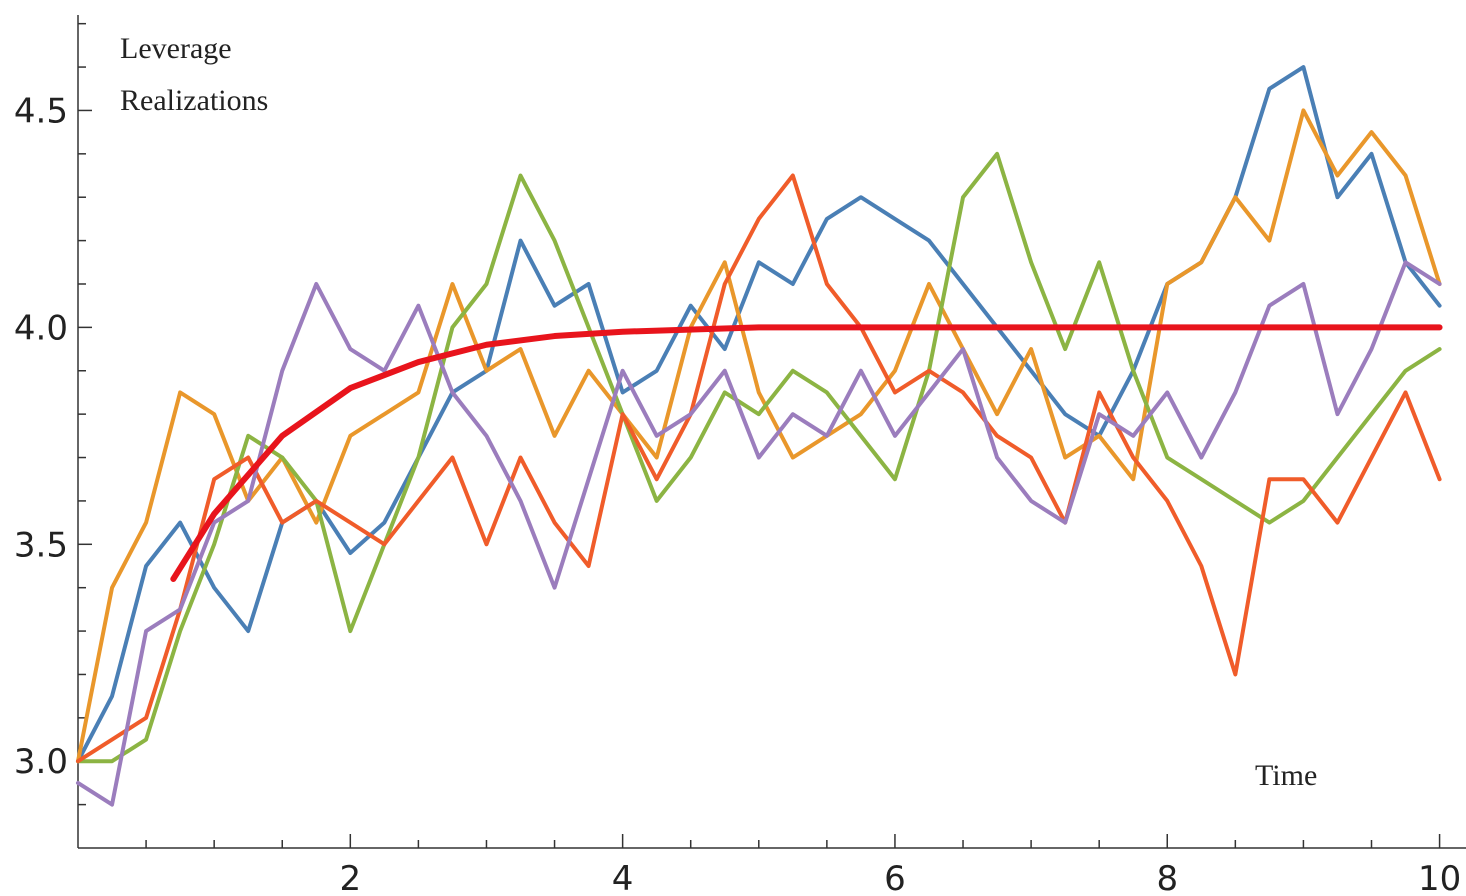 This screenshot has width=1466, height=896. I want to click on y-tick-label: 3.5, so click(41, 545).